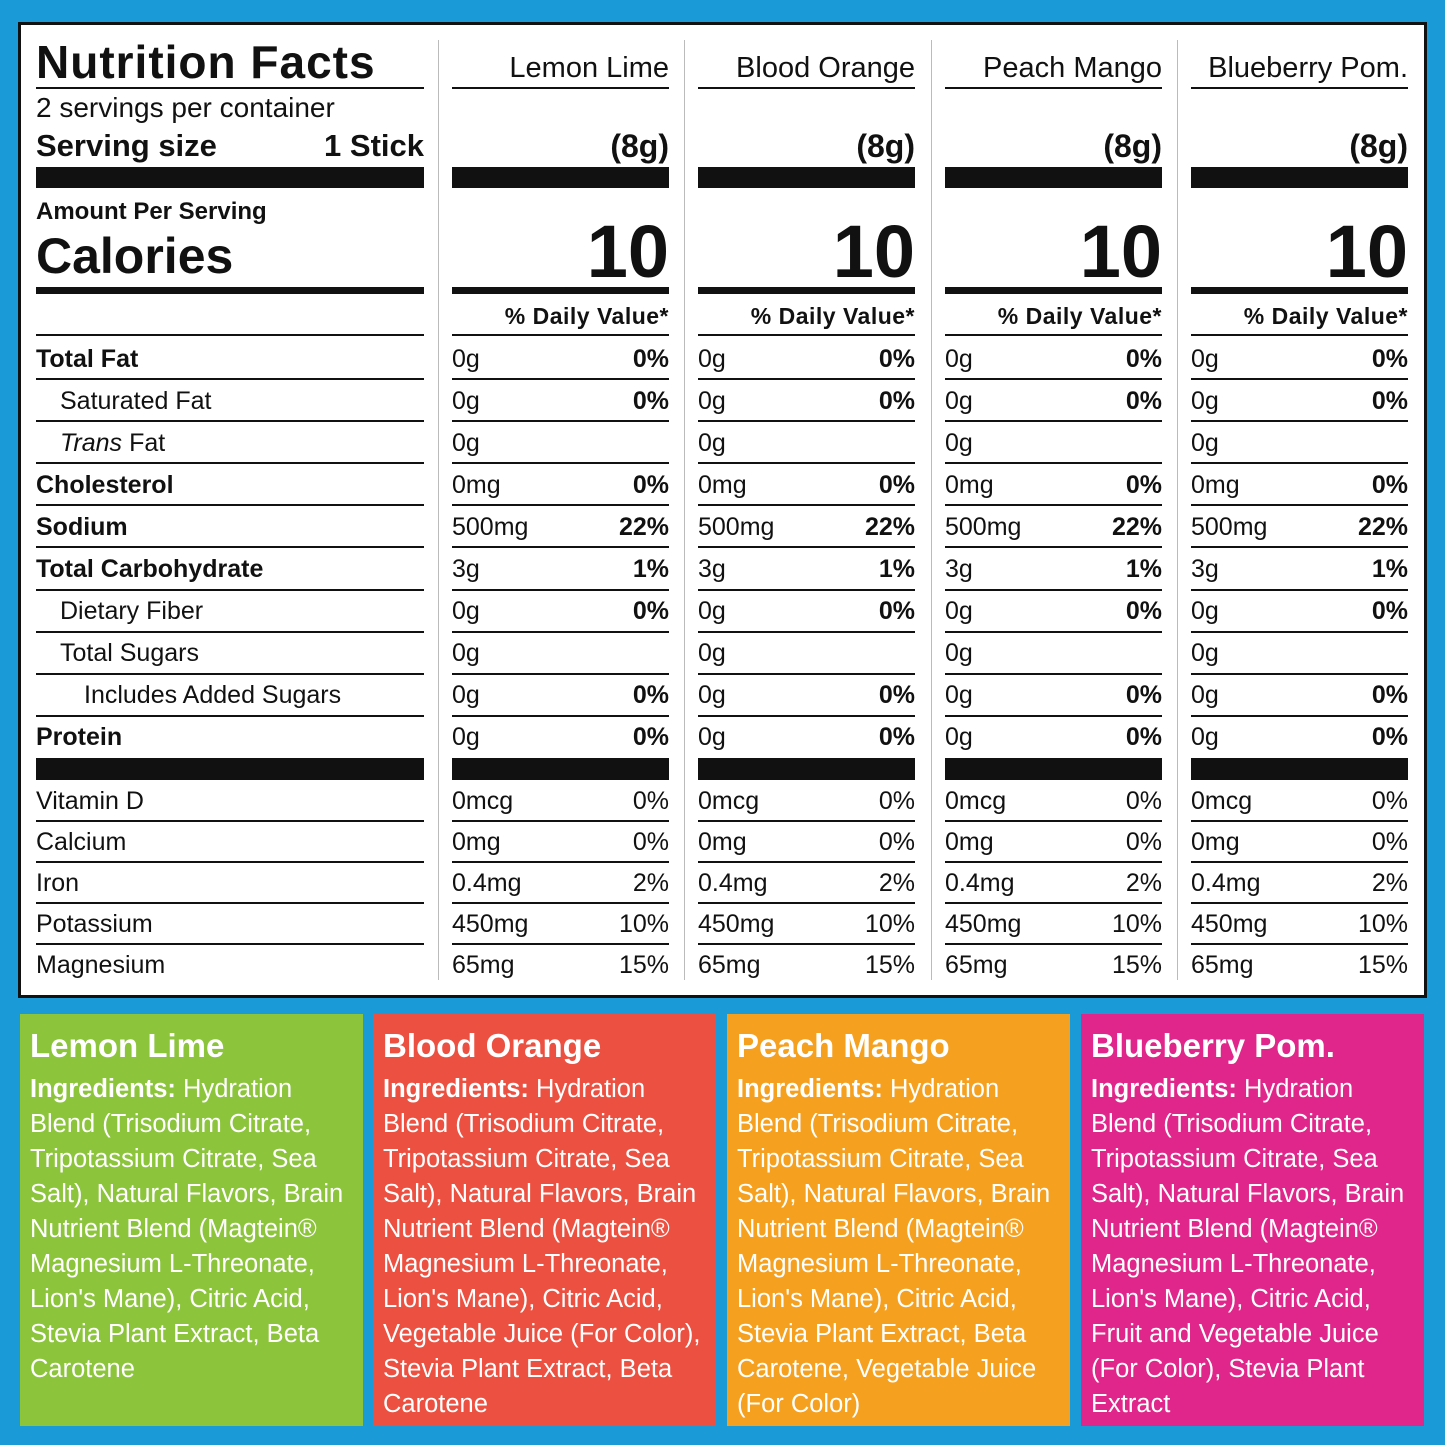  Describe the element at coordinates (483, 800) in the screenshot. I see `amount: 0mcg` at that location.